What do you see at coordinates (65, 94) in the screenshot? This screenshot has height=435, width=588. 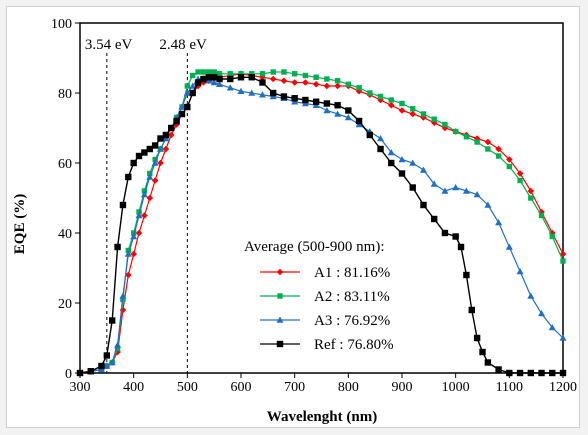 I see `y-tick-label: 80` at bounding box center [65, 94].